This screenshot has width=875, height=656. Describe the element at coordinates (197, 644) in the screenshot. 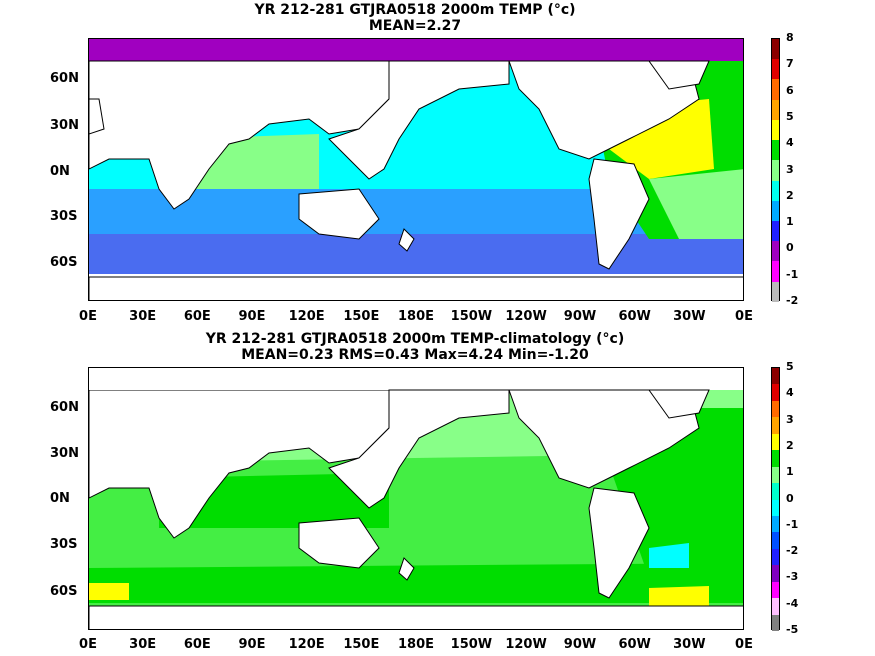

I see `panel2-lon-label: 60E` at that location.